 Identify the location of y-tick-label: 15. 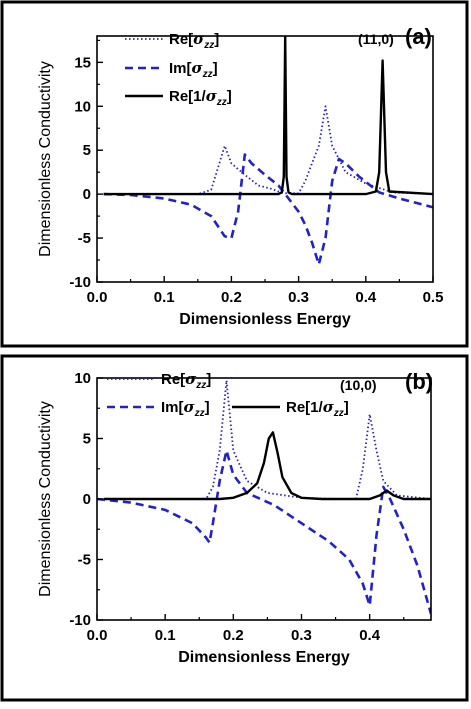
(82, 62).